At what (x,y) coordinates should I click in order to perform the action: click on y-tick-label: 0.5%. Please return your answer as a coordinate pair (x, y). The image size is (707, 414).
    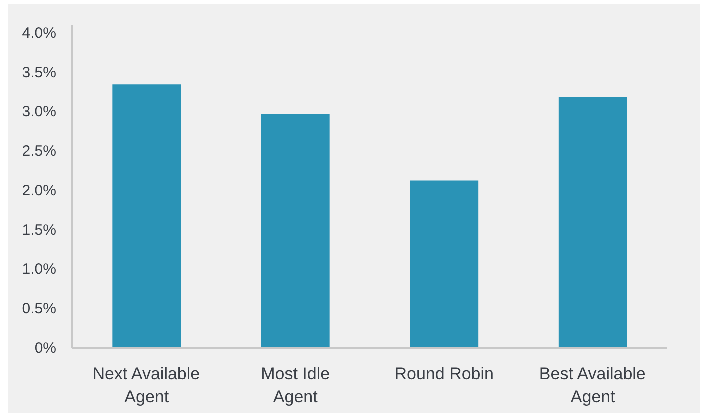
    Looking at the image, I should click on (39, 309).